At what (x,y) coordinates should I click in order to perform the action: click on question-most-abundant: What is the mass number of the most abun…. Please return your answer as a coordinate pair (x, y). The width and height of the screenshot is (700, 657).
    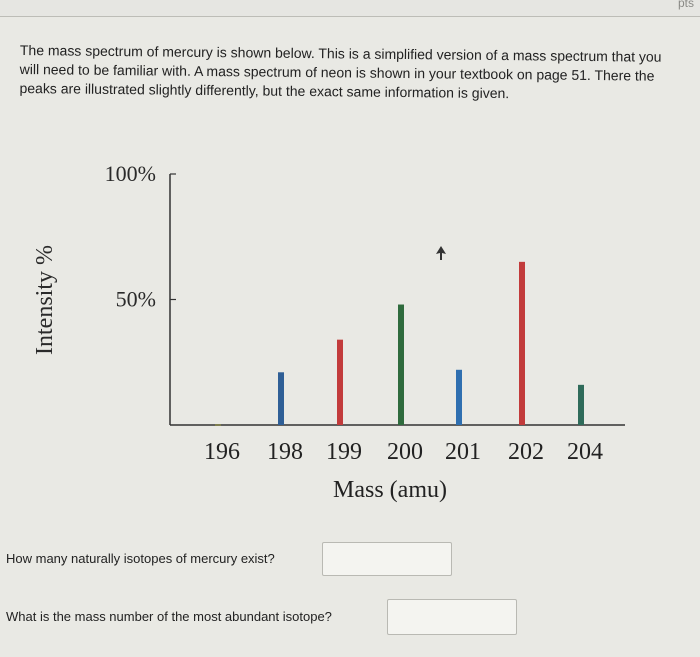
    Looking at the image, I should click on (169, 616).